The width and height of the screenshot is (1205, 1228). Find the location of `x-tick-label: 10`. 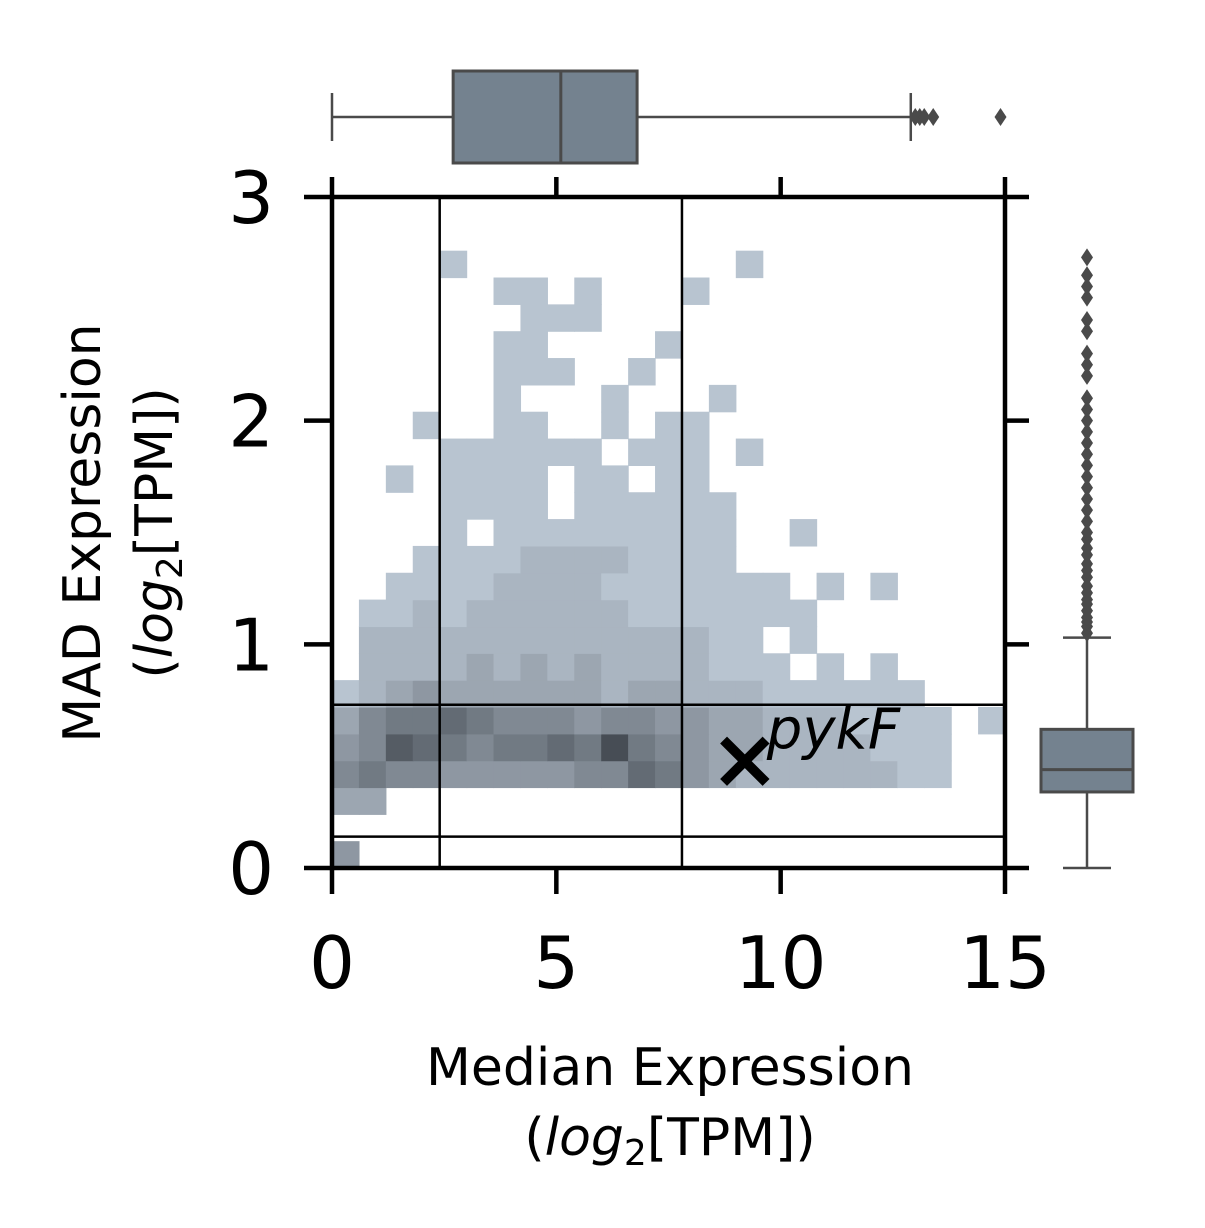

x-tick-label: 10 is located at coordinates (781, 963).